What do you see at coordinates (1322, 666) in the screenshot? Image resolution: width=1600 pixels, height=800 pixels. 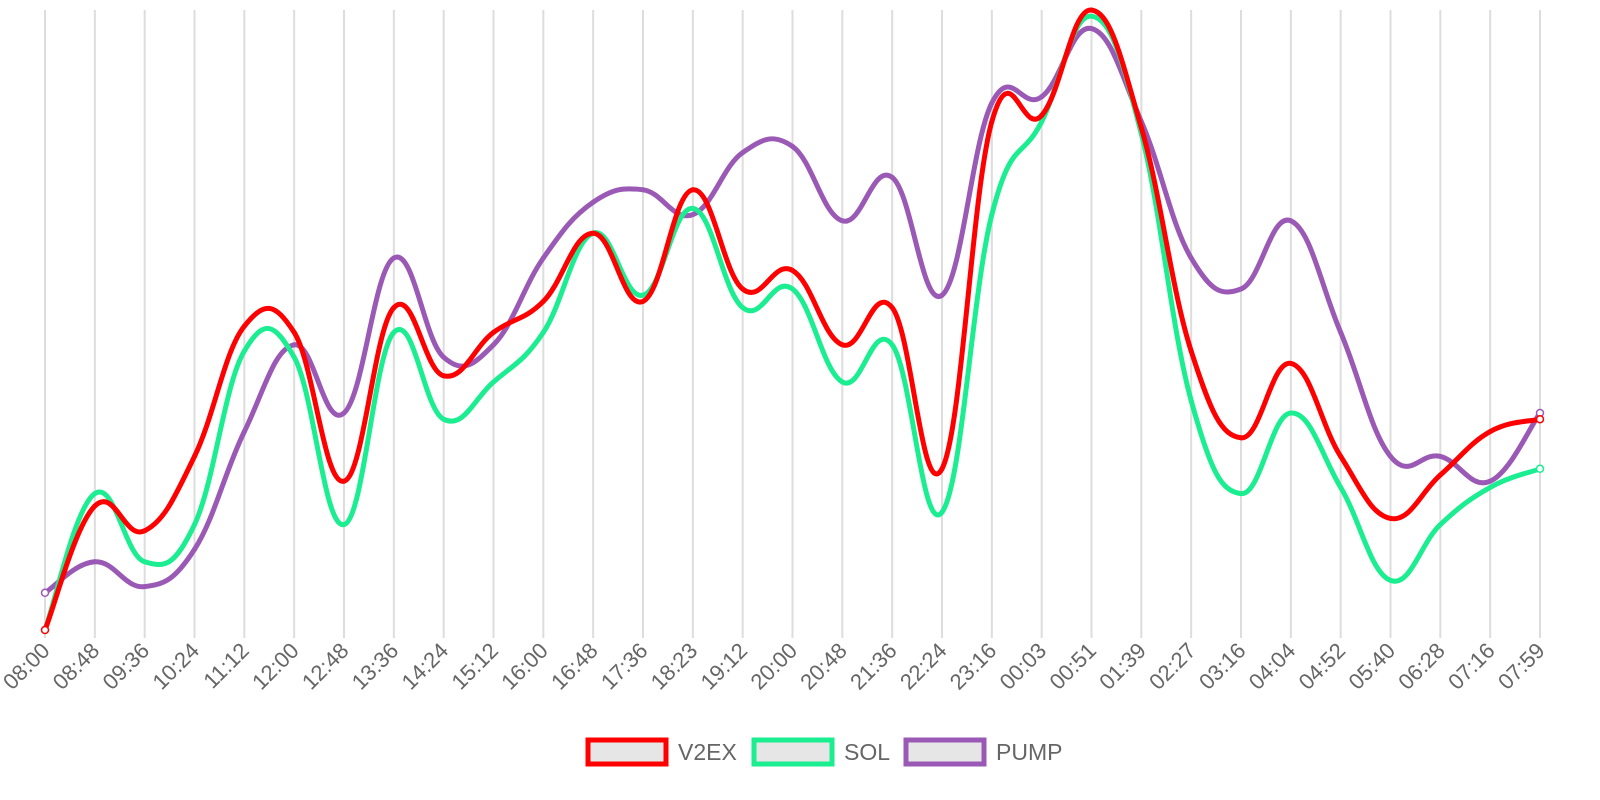 I see `x-tick-label: 04:52` at bounding box center [1322, 666].